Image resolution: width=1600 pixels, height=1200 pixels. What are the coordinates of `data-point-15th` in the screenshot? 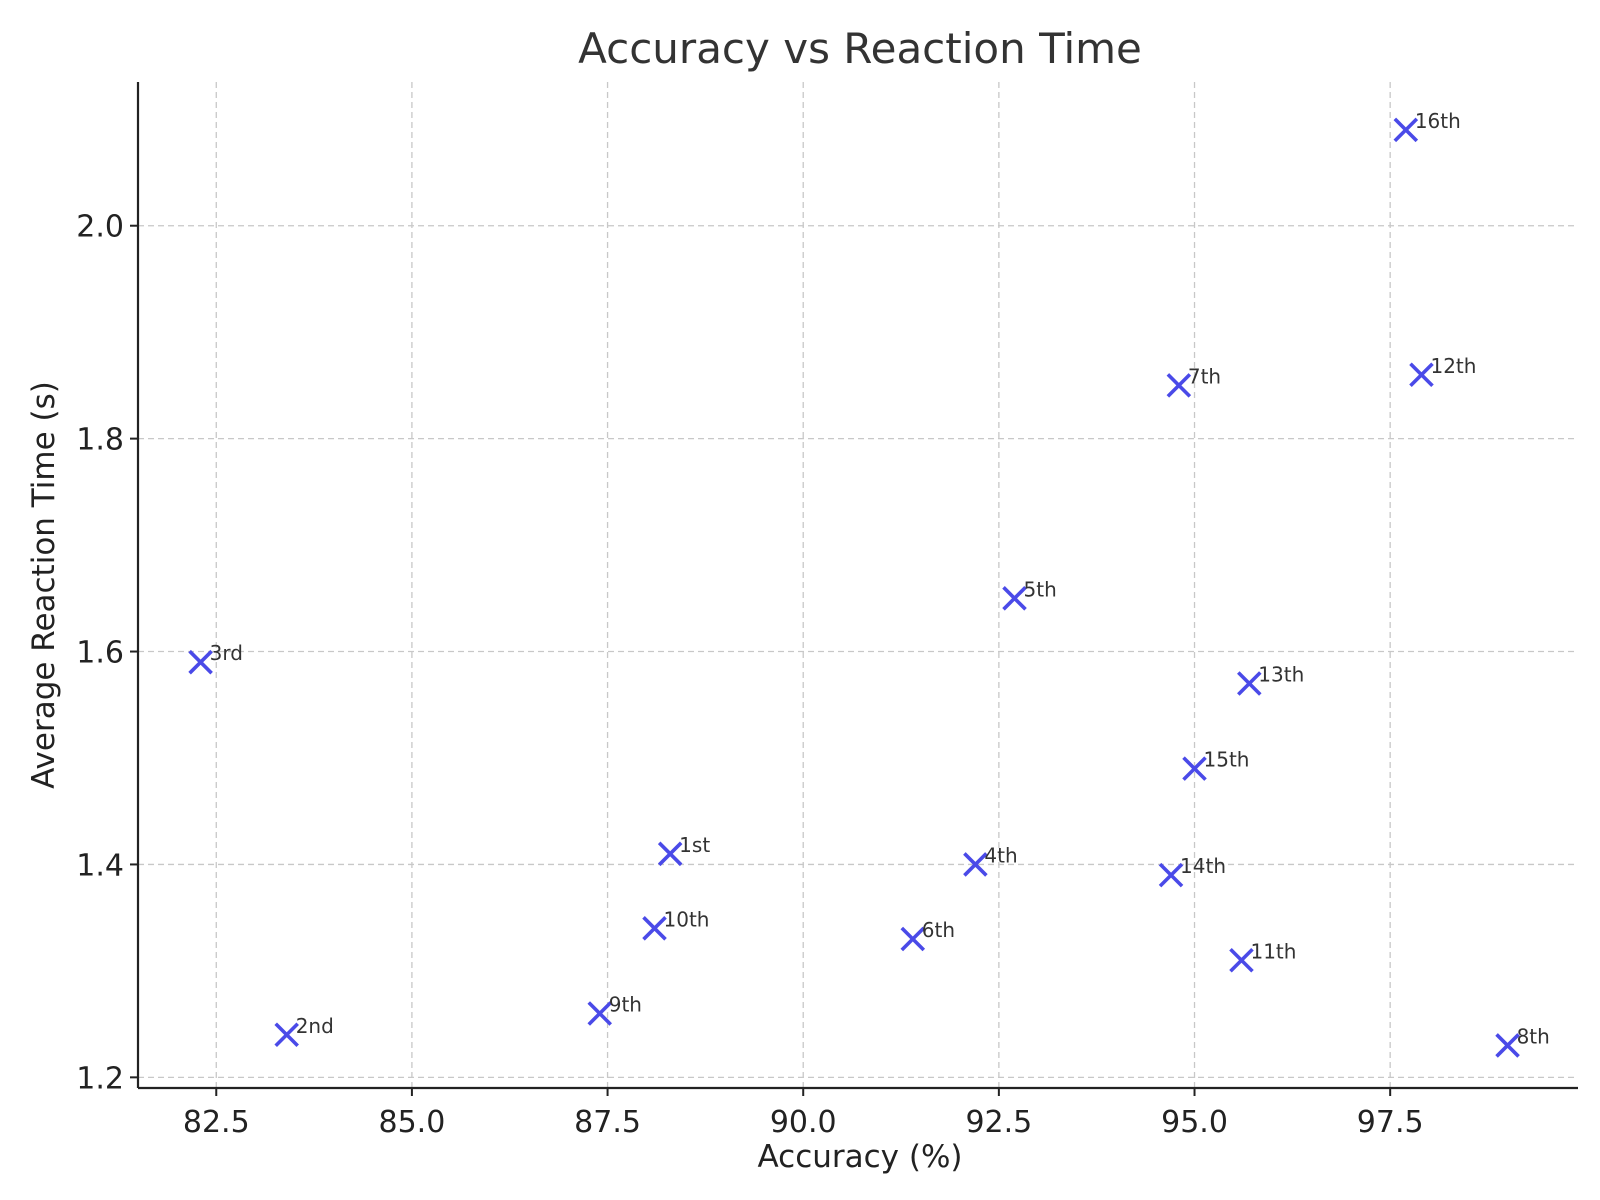 It's located at (1194, 768).